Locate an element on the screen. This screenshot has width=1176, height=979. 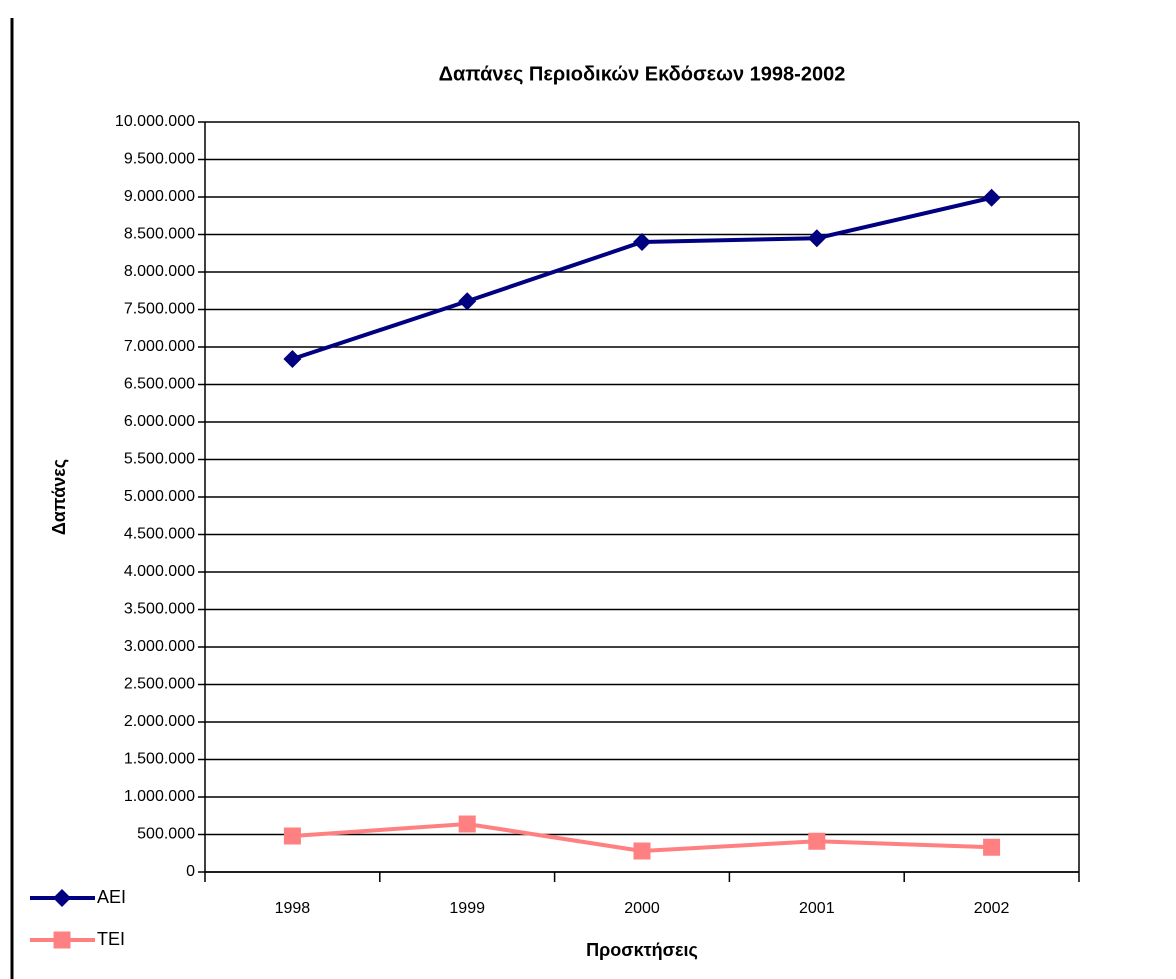
x-tick-label: 1998 is located at coordinates (293, 908).